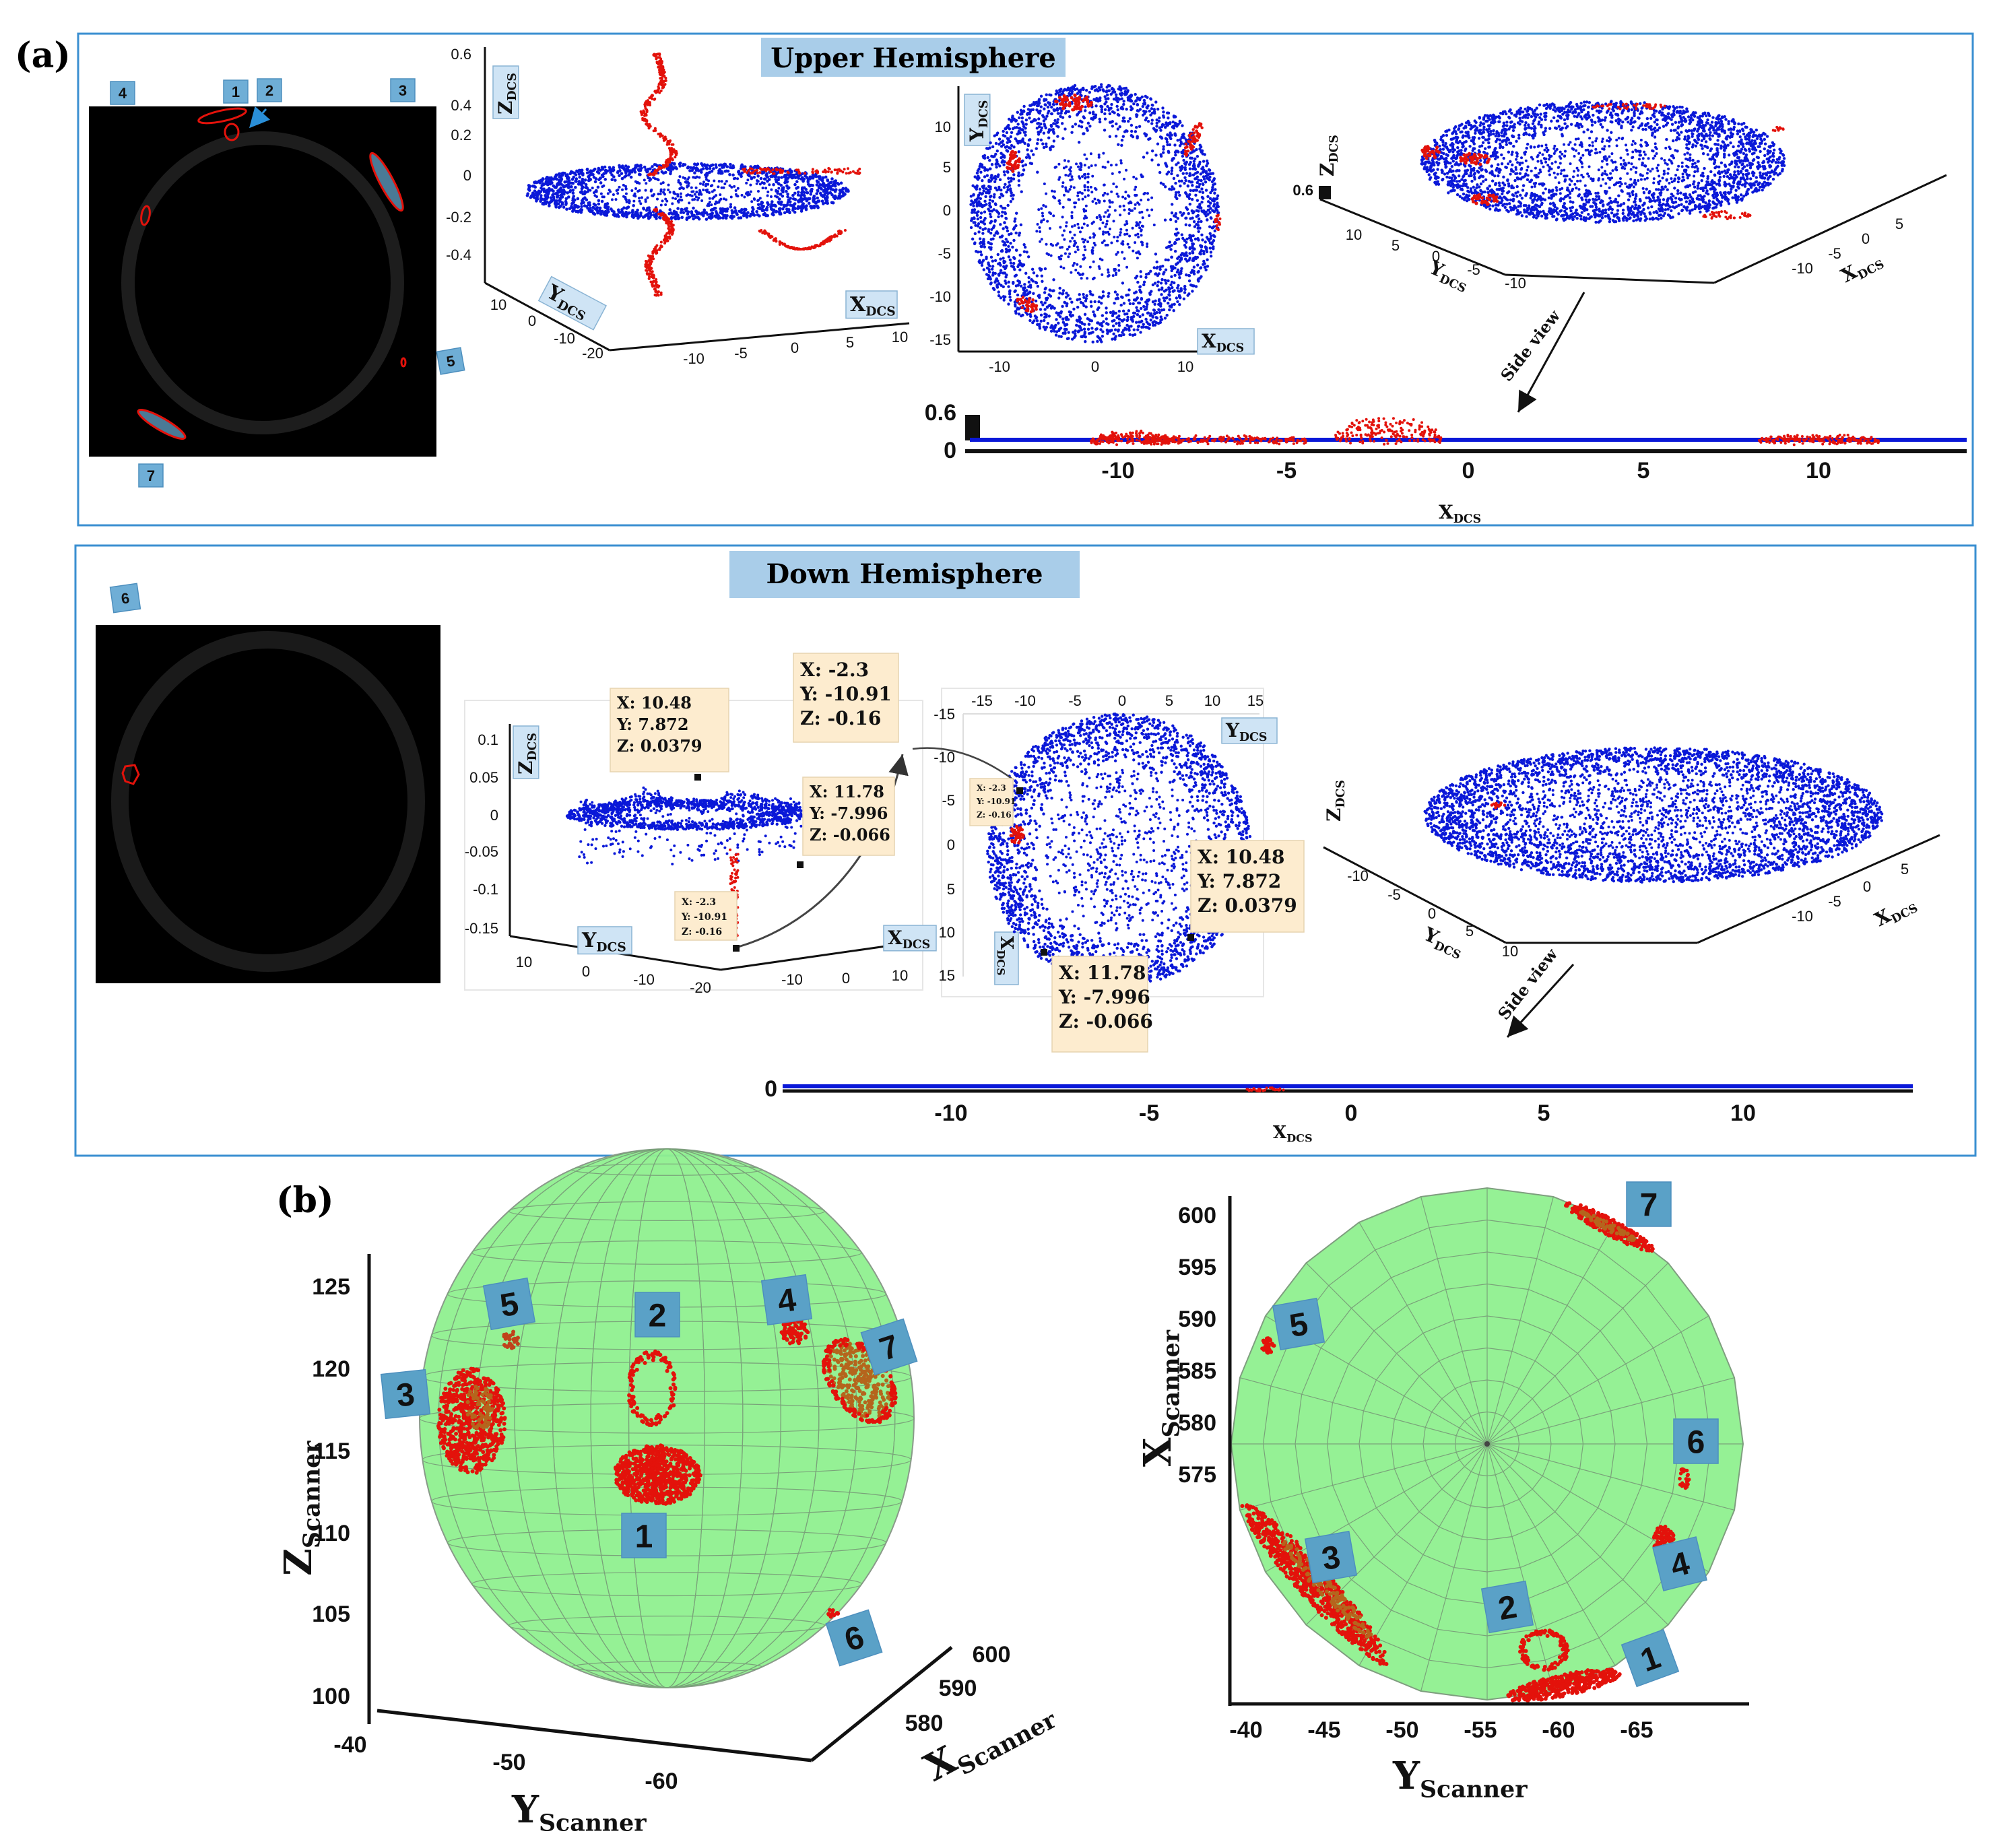 The width and height of the screenshot is (1997, 1848). What do you see at coordinates (900, 337) in the screenshot?
I see `up3d-x-tick: 10` at bounding box center [900, 337].